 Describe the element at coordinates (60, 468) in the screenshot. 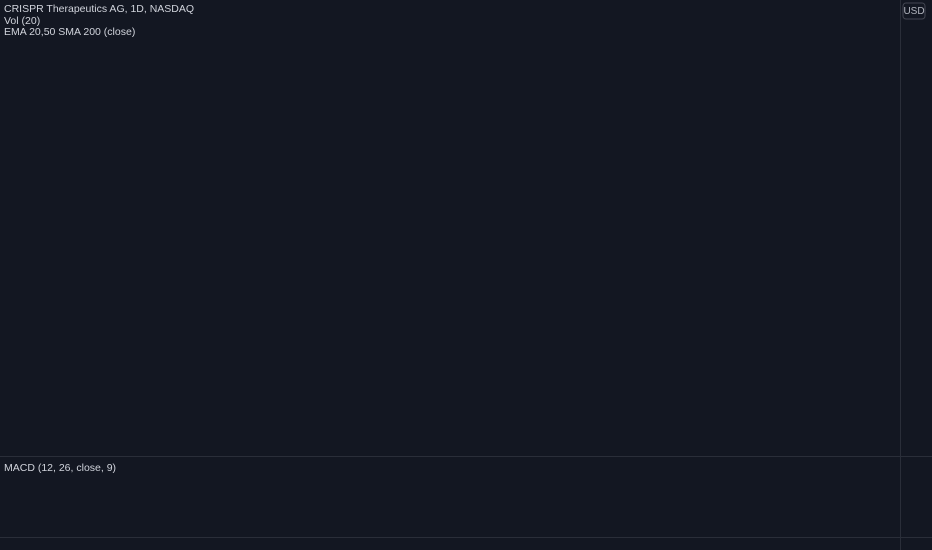

I see `macd-label: MACD (12, 26, close, 9)` at that location.